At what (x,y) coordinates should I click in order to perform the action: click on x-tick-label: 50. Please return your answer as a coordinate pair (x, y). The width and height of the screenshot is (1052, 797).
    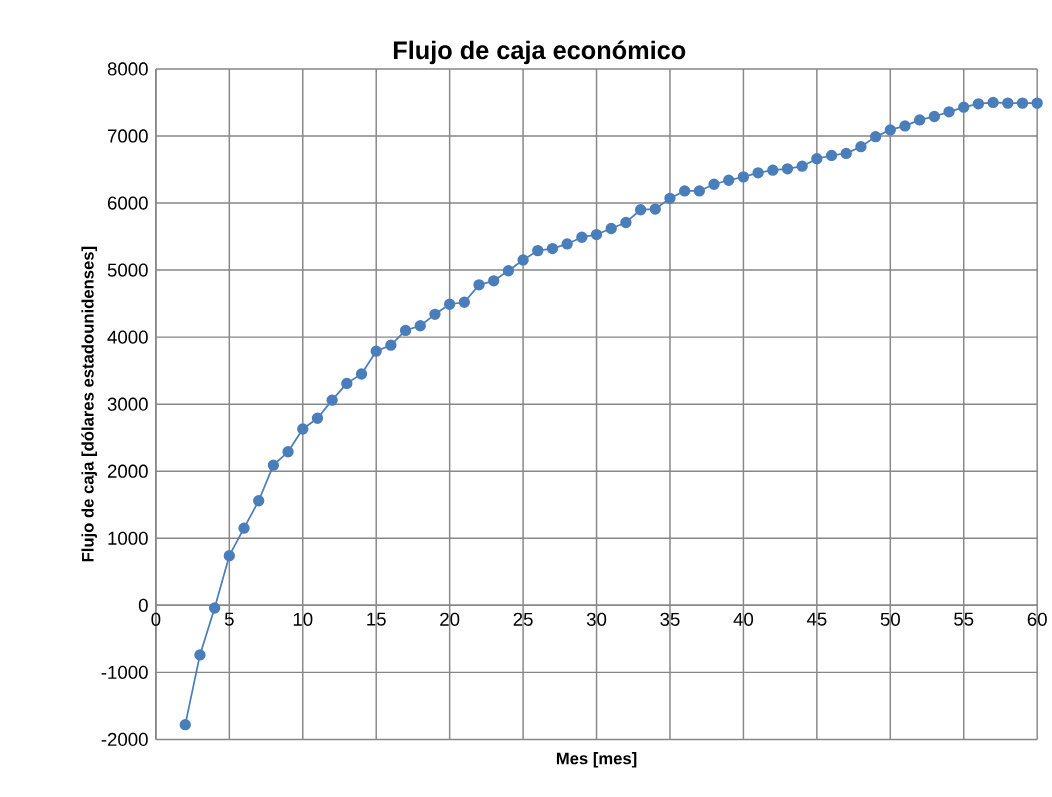
    Looking at the image, I should click on (890, 619).